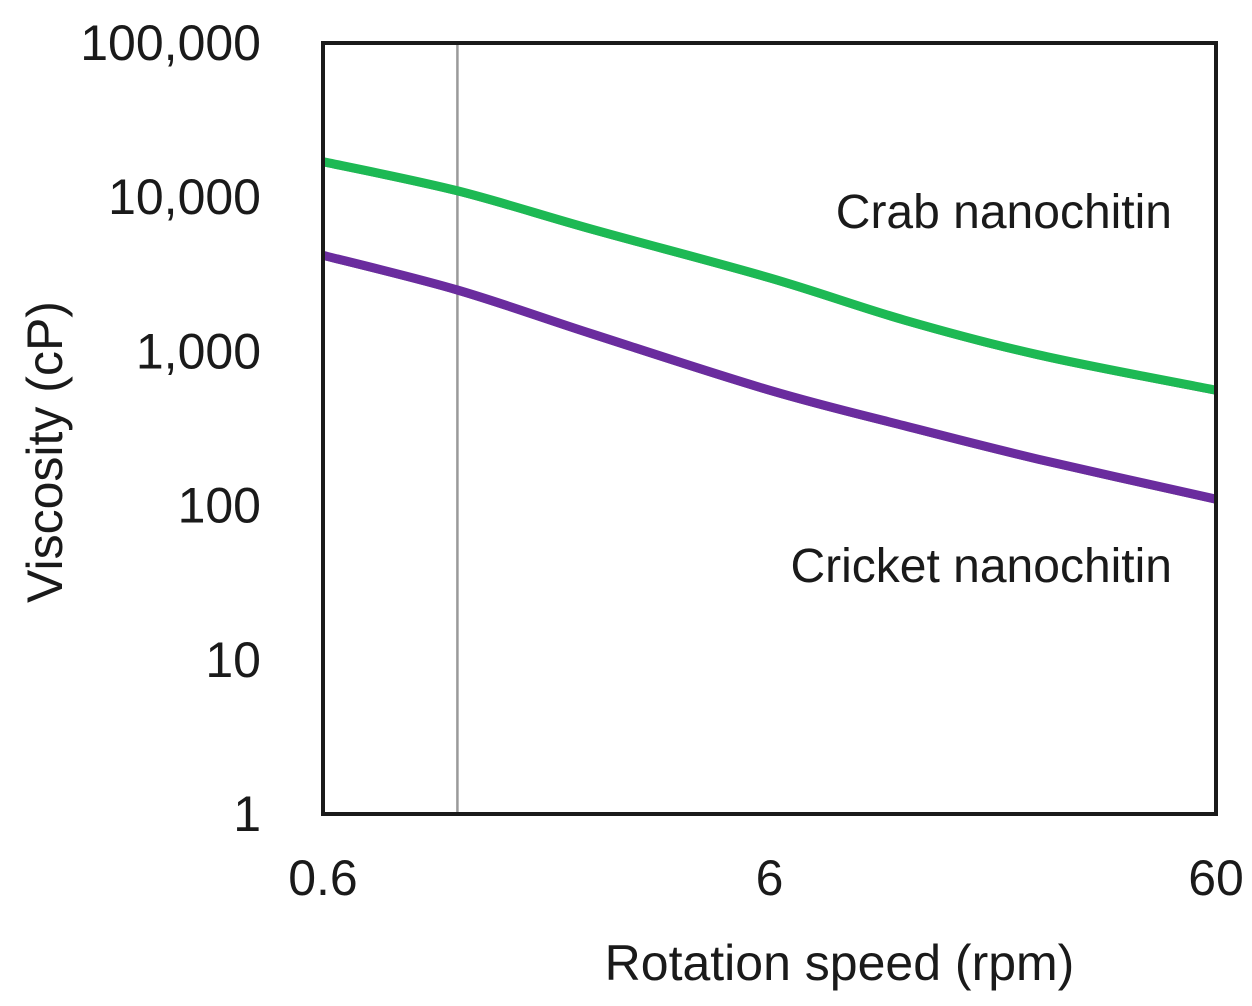 The height and width of the screenshot is (1006, 1252). Describe the element at coordinates (45, 452) in the screenshot. I see `y-axis-title: Viscosity (cP)` at that location.